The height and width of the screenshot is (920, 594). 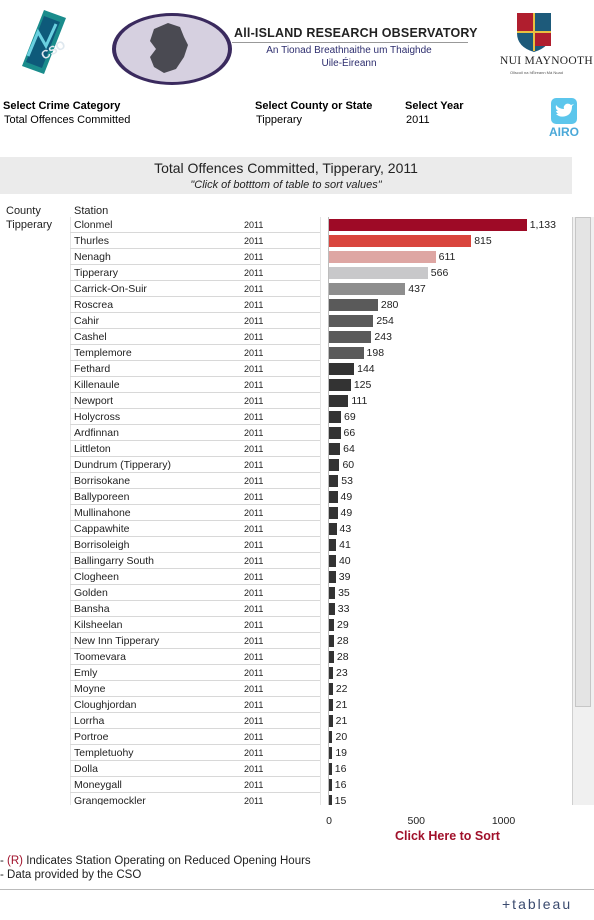 I want to click on station-label: Cappawhite, so click(x=102, y=529).